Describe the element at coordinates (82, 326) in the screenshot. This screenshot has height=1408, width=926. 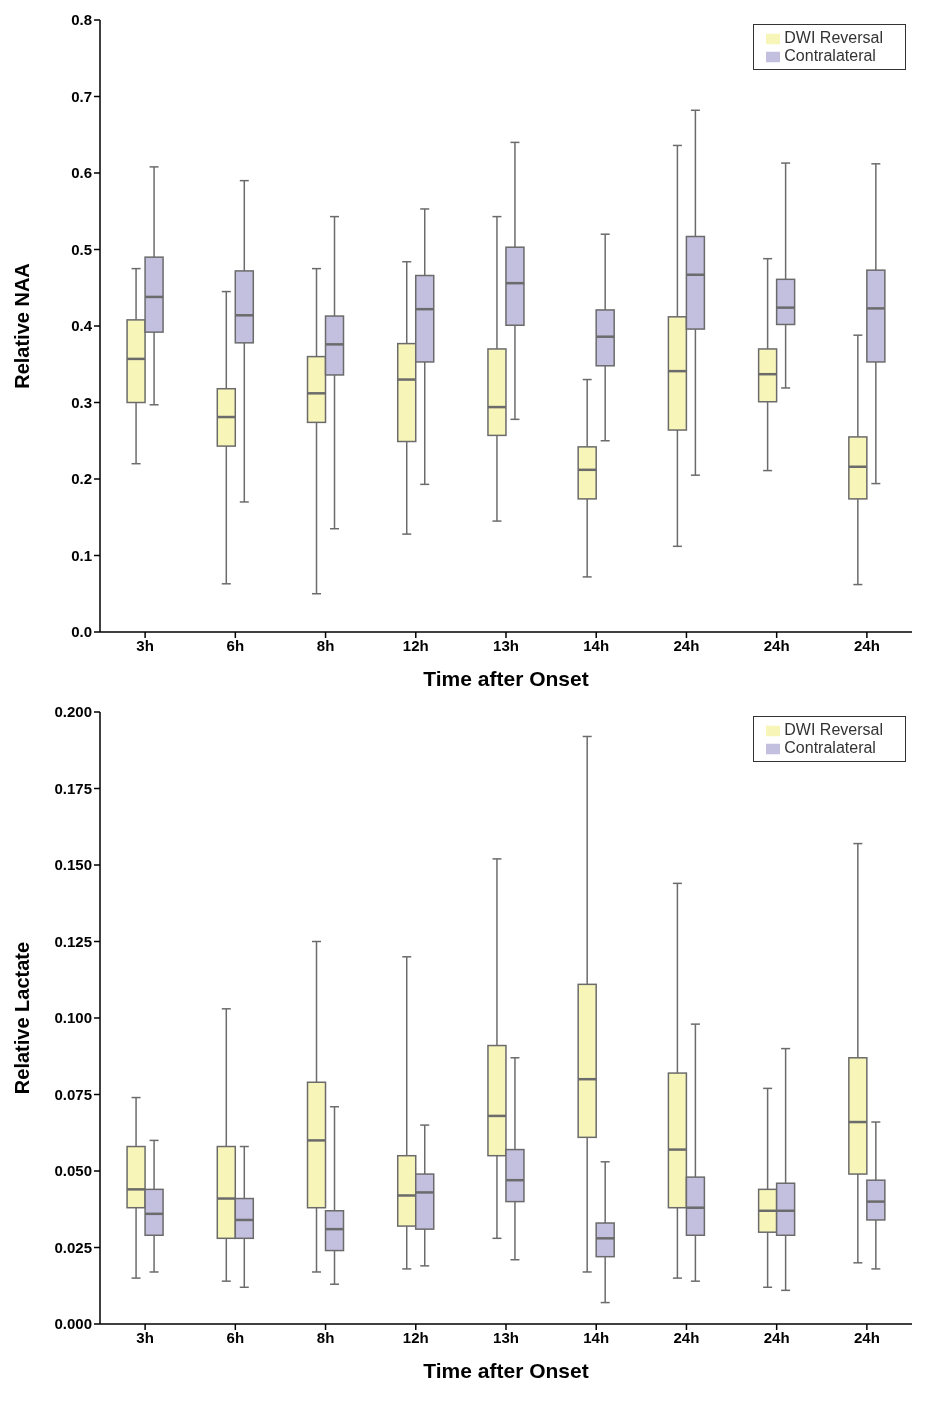
I see `y-tick-label: 0.4` at that location.